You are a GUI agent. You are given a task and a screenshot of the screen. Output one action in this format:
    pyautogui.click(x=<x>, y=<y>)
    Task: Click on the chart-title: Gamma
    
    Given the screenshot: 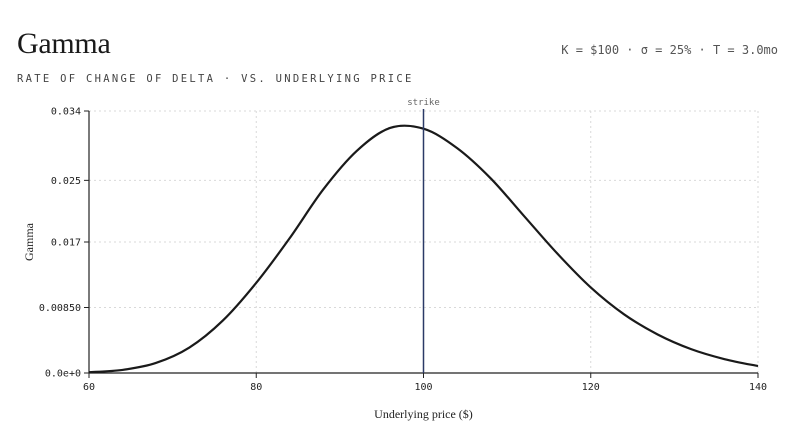 What is the action you would take?
    pyautogui.click(x=64, y=43)
    